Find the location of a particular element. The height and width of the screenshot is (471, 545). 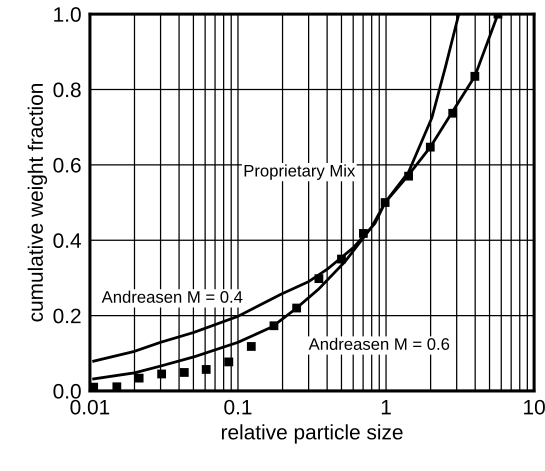

x-tick-label: 0.01 is located at coordinates (90, 407).